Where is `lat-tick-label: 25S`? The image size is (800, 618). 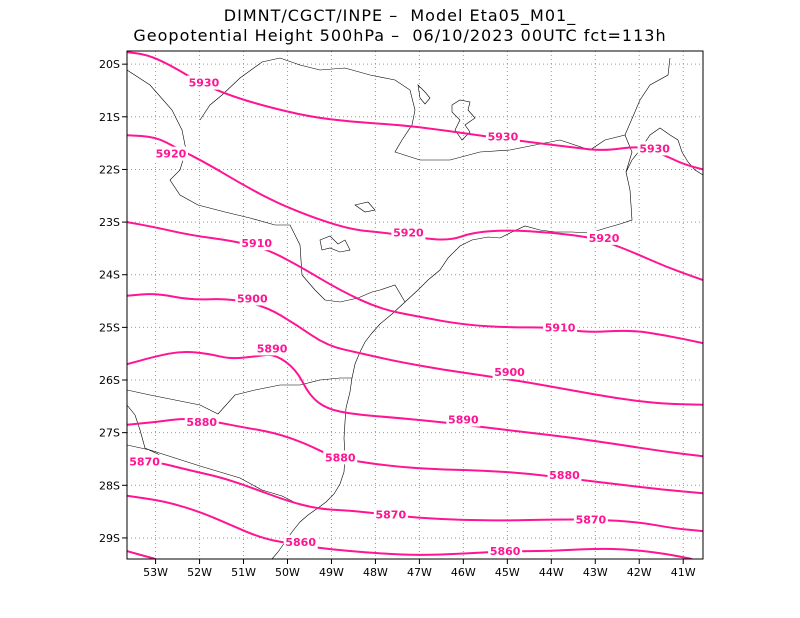
lat-tick-label: 25S is located at coordinates (109, 327).